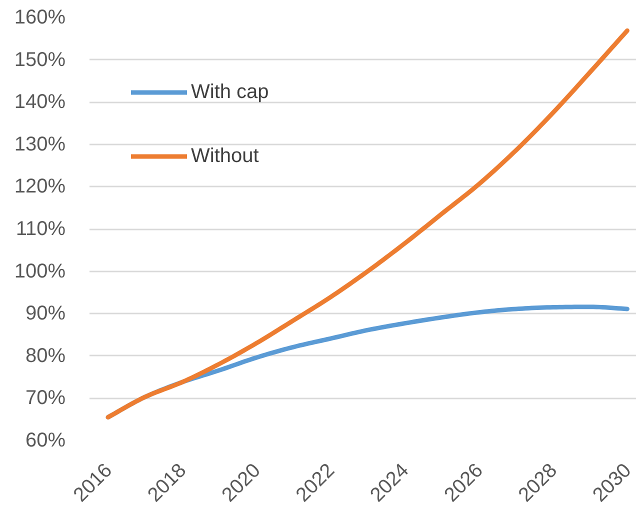 The height and width of the screenshot is (514, 636). Describe the element at coordinates (40, 187) in the screenshot. I see `y-tick-label: 120%` at that location.